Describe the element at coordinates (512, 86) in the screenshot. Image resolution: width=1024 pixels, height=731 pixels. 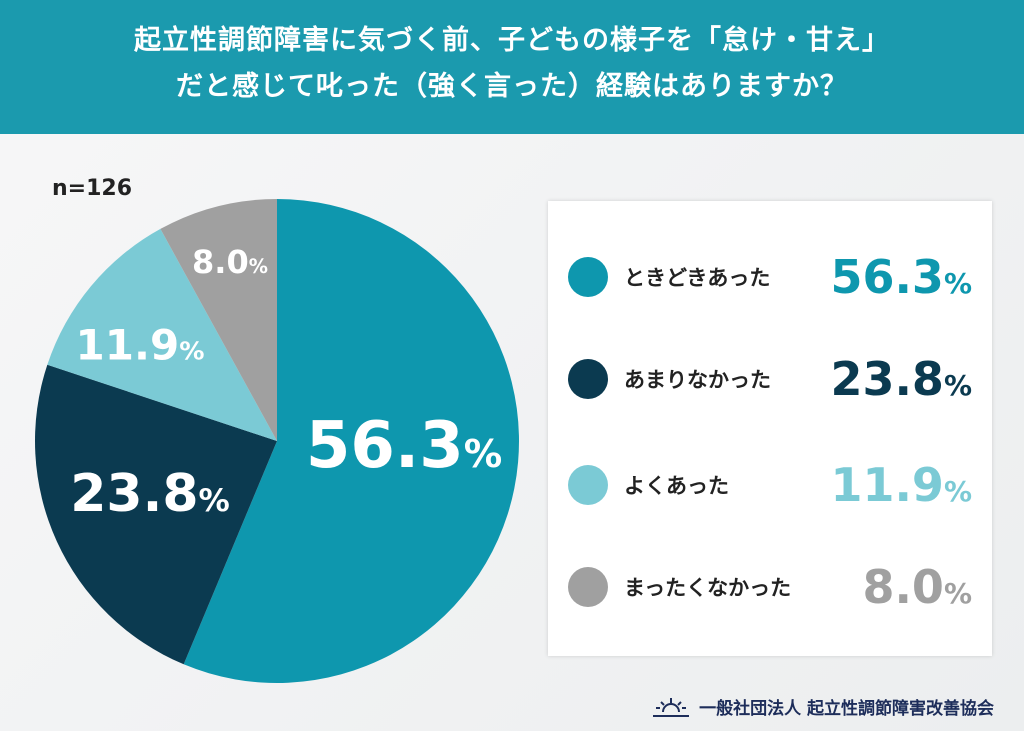
I see `title-line-2: だと感じて叱った（強く言った）経験はありますか？` at that location.